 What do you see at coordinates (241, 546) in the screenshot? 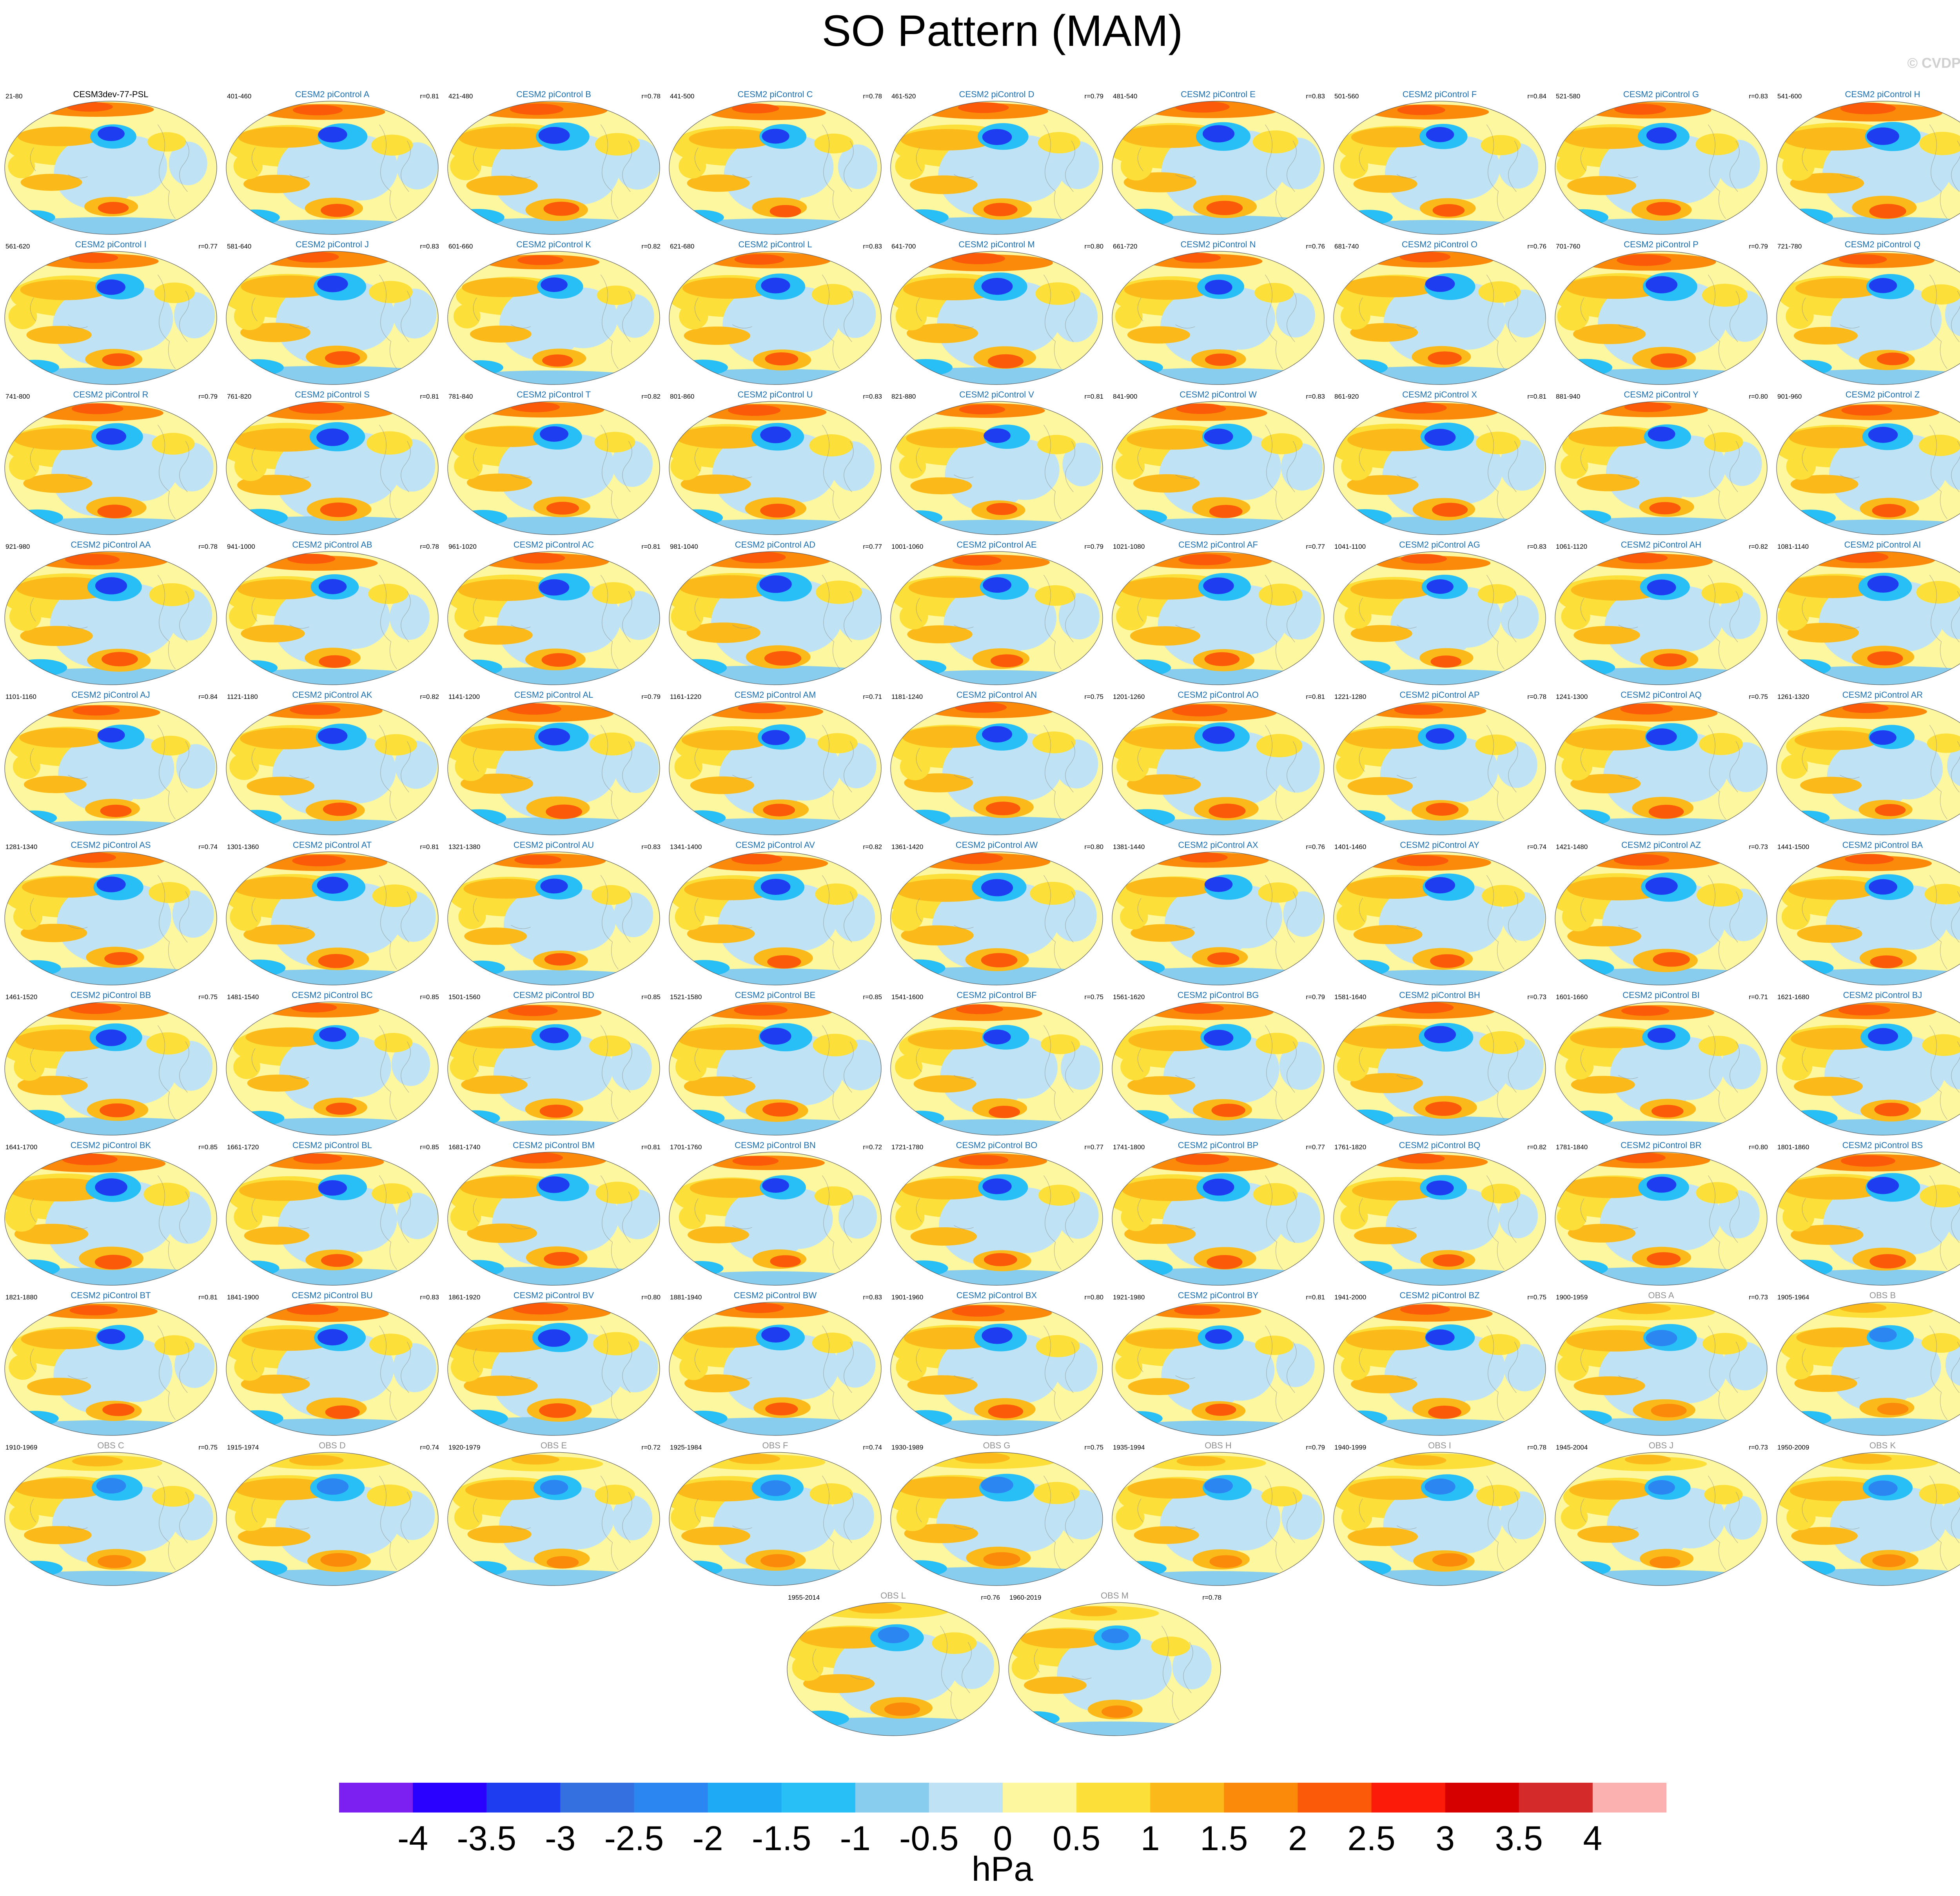
I see `panel-period: 941-1000` at bounding box center [241, 546].